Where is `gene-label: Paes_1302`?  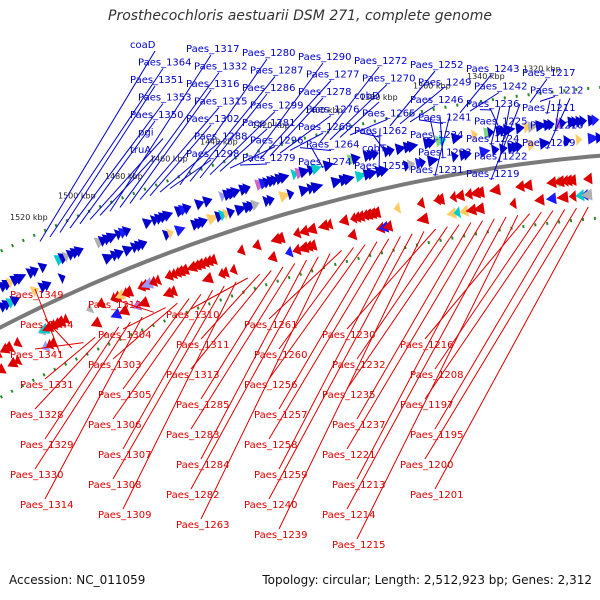 gene-label: Paes_1302 is located at coordinates (213, 119).